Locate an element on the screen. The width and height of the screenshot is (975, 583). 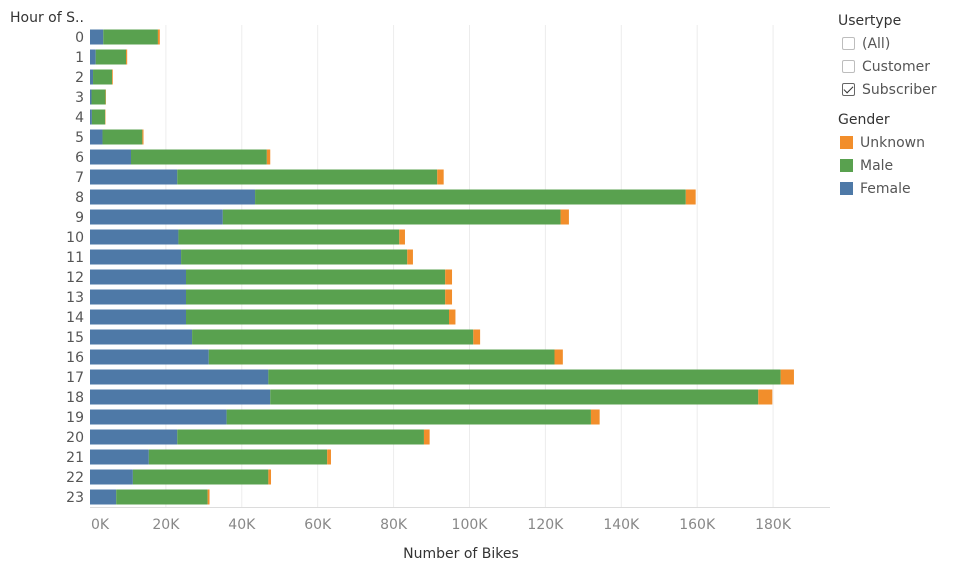
x-axis-ticks: 0K 20K 40K 60K 80K 100K 120K 140K 160K 180K is located at coordinates (441, 525).